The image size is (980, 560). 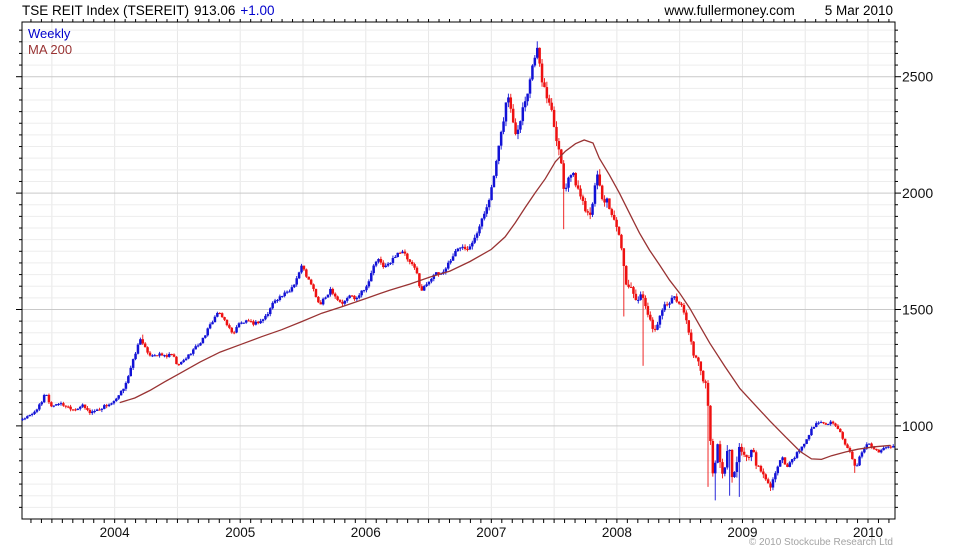 I want to click on svg-text: 2007, so click(x=491, y=532).